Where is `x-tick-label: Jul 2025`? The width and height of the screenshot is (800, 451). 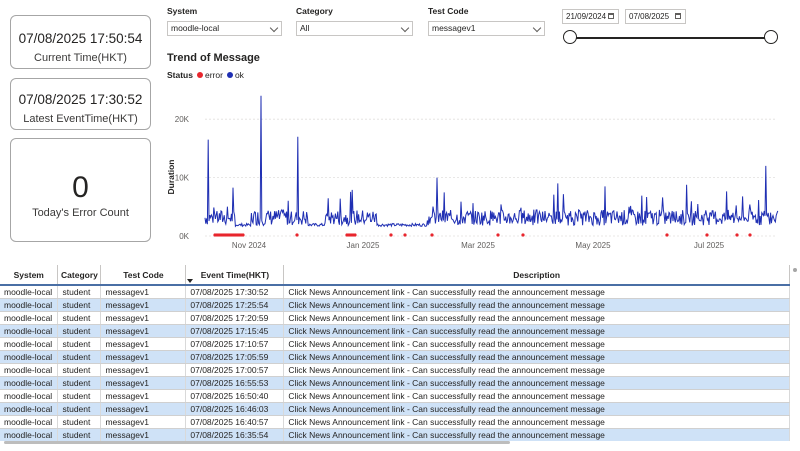
x-tick-label: Jul 2025 is located at coordinates (709, 245).